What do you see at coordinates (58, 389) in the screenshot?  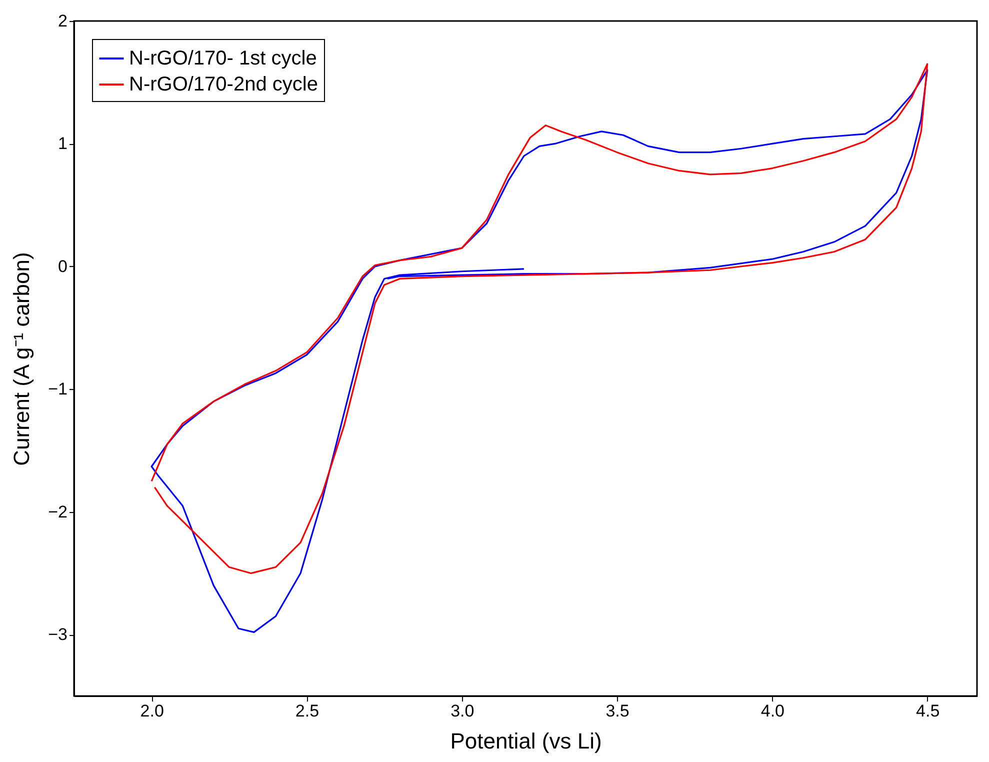 I see `y-tick-label: −1` at bounding box center [58, 389].